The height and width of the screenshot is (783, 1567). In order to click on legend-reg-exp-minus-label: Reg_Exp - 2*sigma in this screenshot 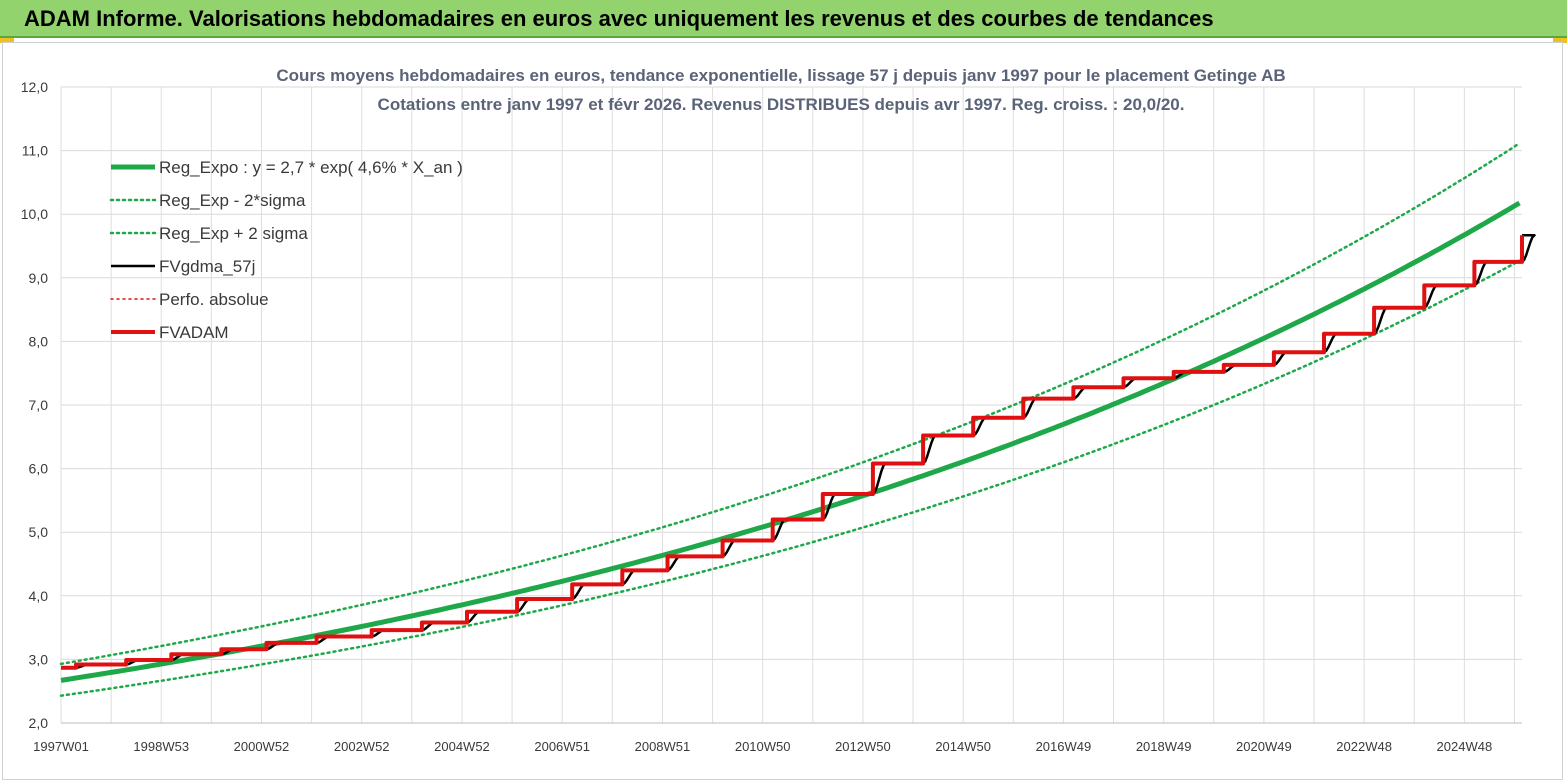, I will do `click(232, 200)`.